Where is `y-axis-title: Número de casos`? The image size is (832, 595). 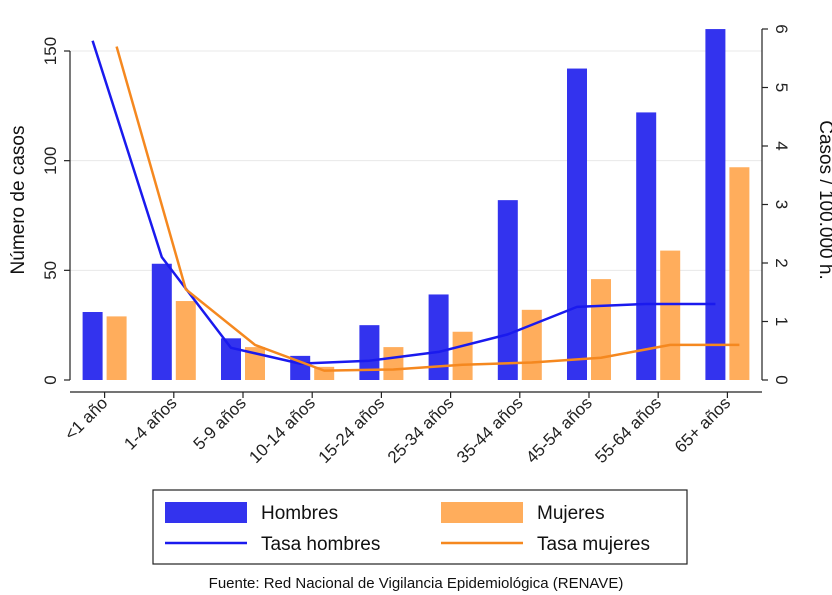
y-axis-title: Número de casos is located at coordinates (18, 200).